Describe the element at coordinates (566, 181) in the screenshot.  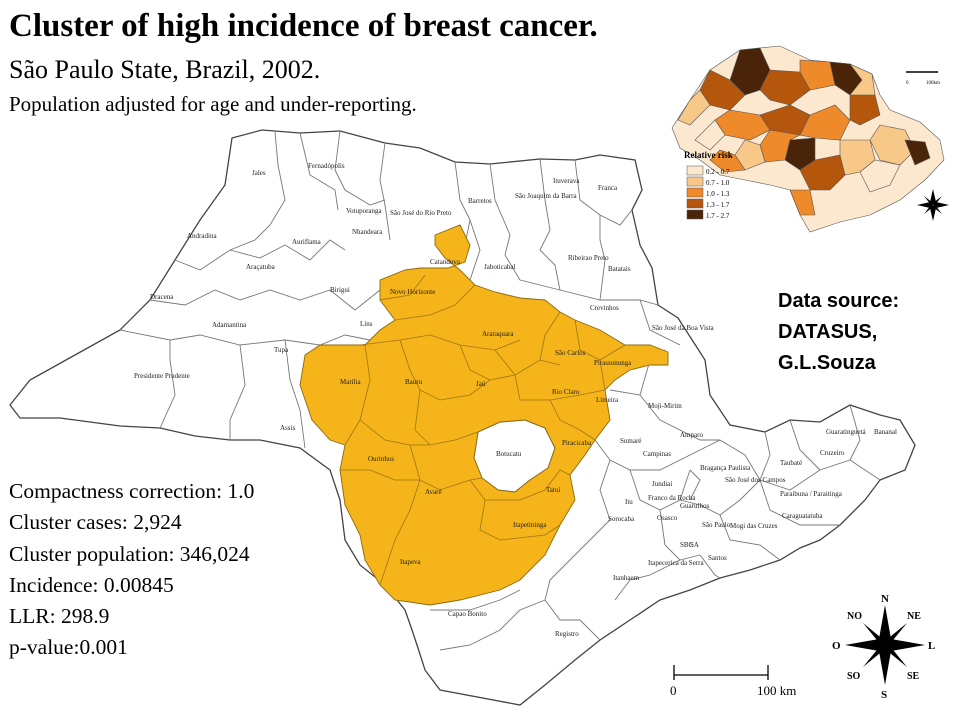
I see `region-label: Ituverava` at that location.